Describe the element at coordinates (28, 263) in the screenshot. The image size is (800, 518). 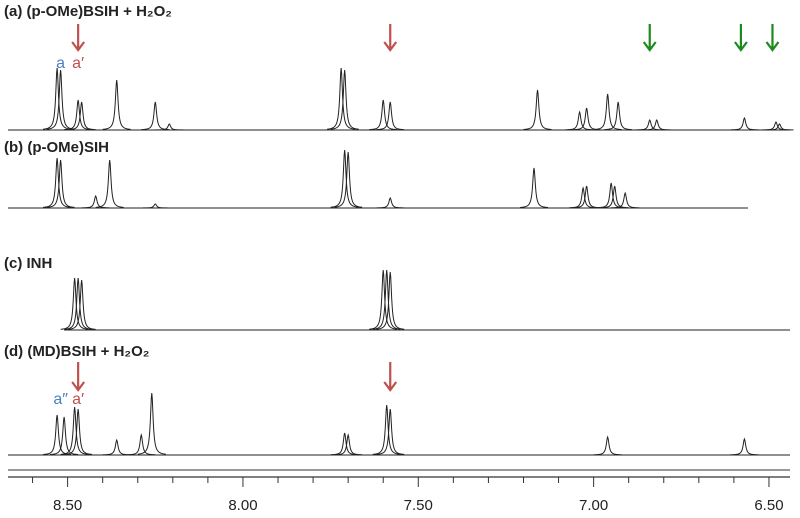
I see `spectrum-title: (c) INH` at that location.